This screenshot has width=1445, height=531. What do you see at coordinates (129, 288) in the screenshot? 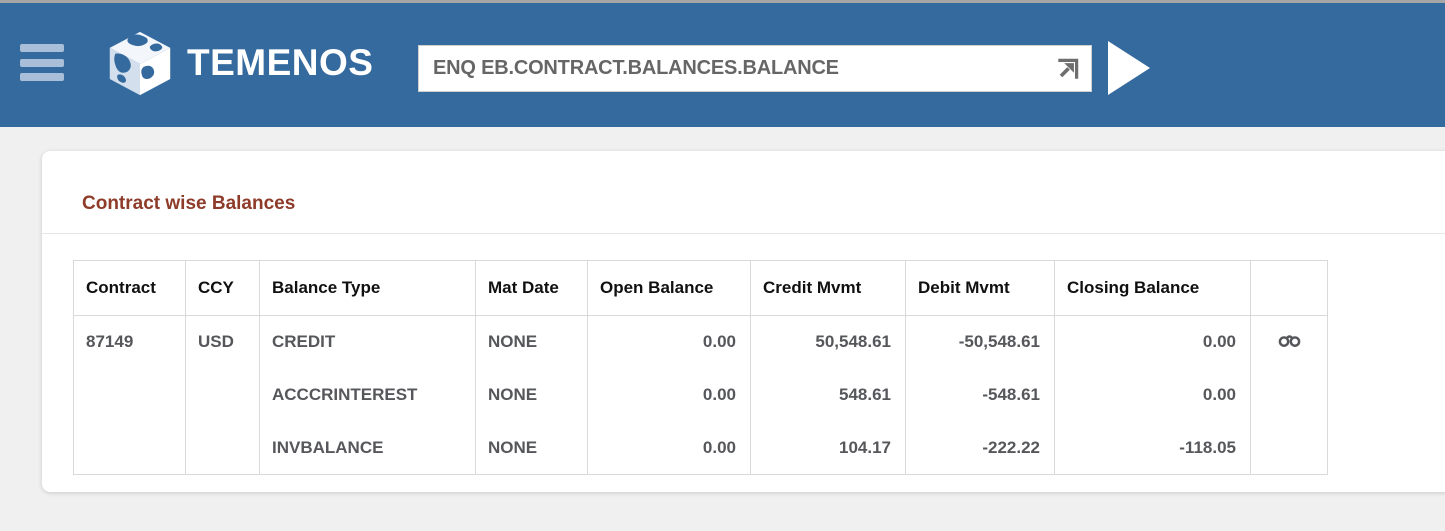
I see `column-header-contract: Contract` at bounding box center [129, 288].